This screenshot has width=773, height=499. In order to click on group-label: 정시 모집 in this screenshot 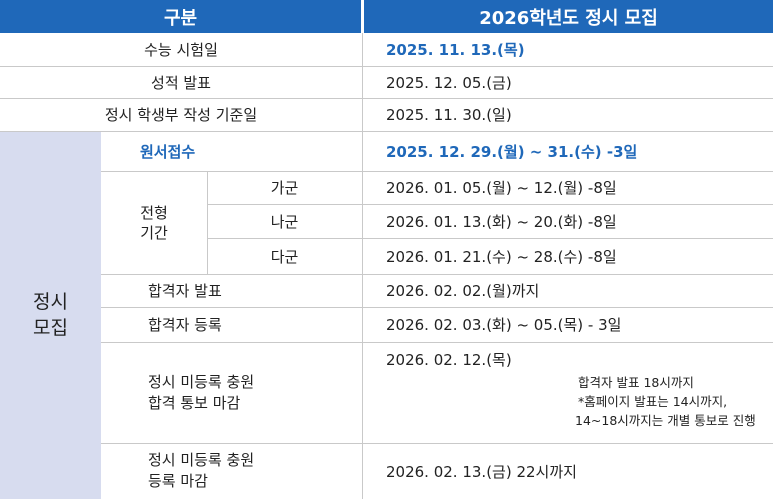, I will do `click(50, 315)`.